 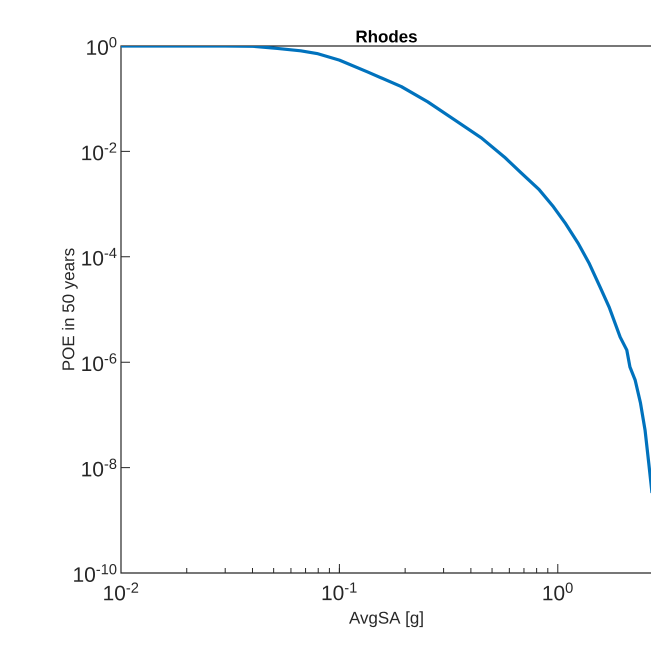 I want to click on y-tick-label: 10$^{-6}$, so click(x=99, y=362).